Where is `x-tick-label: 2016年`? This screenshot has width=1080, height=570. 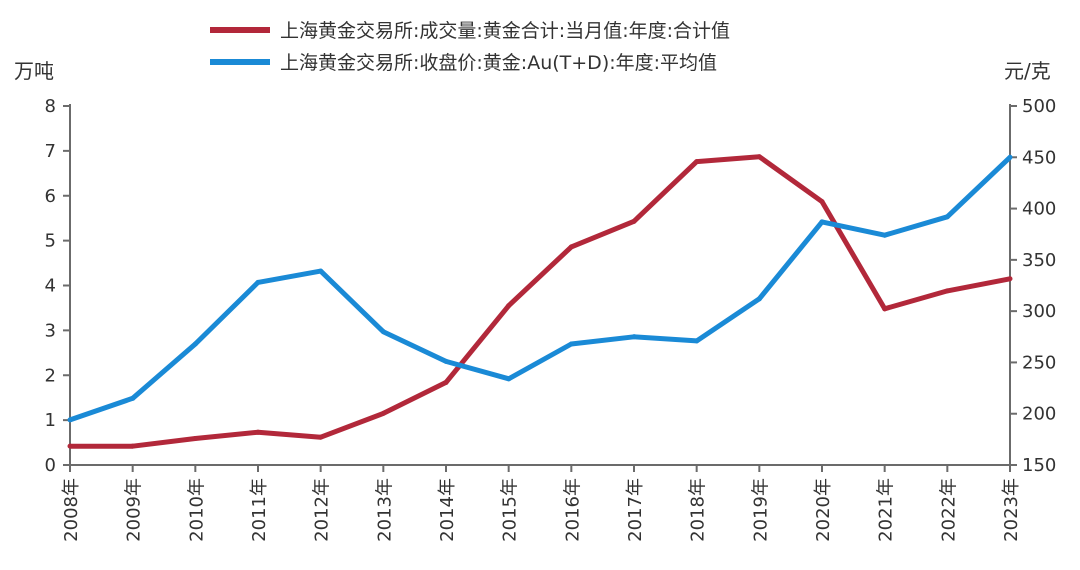
x-tick-label: 2016年 is located at coordinates (572, 510).